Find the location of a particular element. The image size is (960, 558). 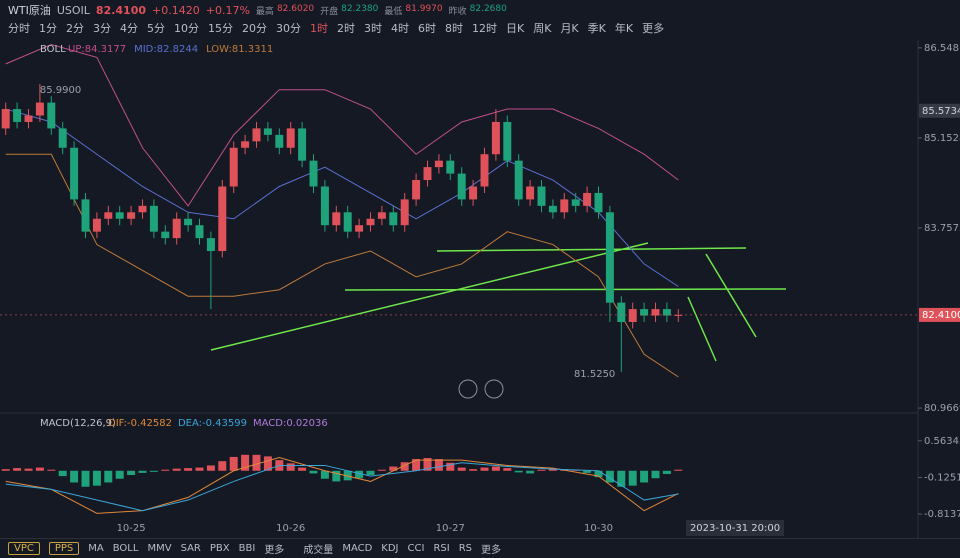

indicator-line is located at coordinates (342, 485).